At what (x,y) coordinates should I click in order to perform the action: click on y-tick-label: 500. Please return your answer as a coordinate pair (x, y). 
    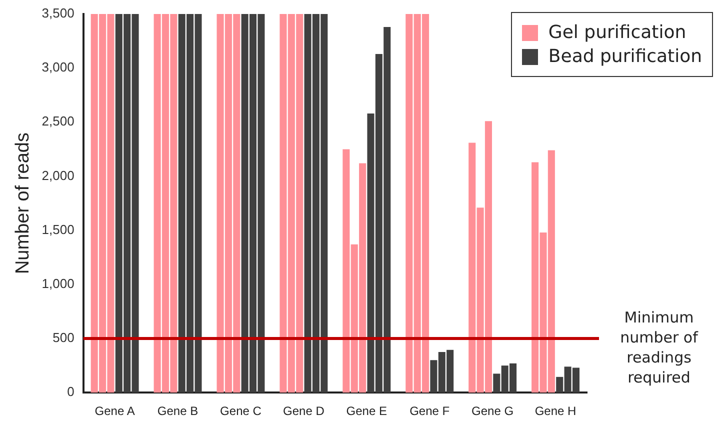
    Looking at the image, I should click on (63, 338).